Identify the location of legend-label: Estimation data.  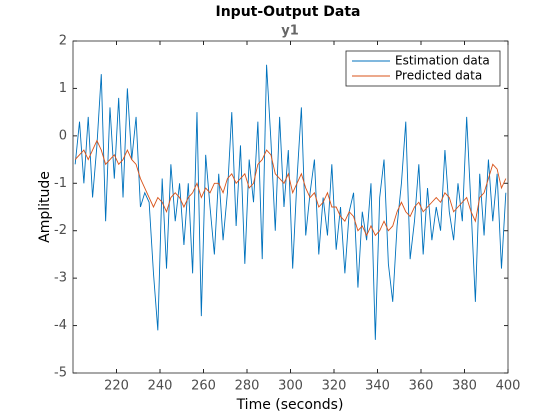
(442, 61).